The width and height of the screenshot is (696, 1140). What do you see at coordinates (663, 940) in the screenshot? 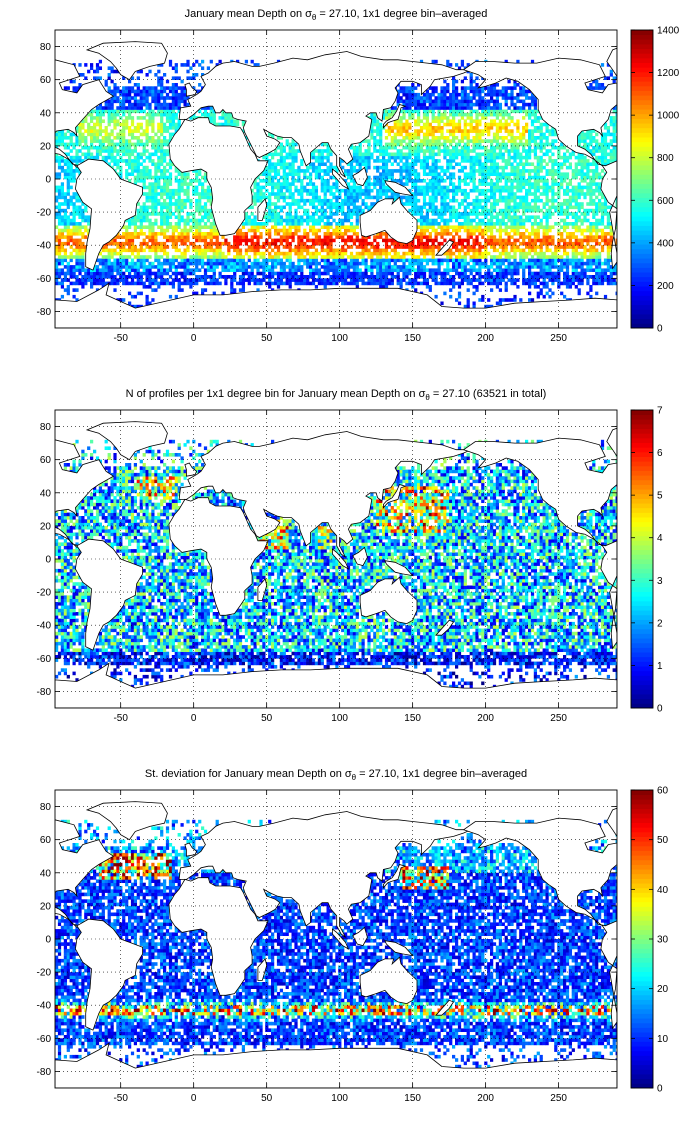
I see `colorbar-tick-label: 30` at bounding box center [663, 940].